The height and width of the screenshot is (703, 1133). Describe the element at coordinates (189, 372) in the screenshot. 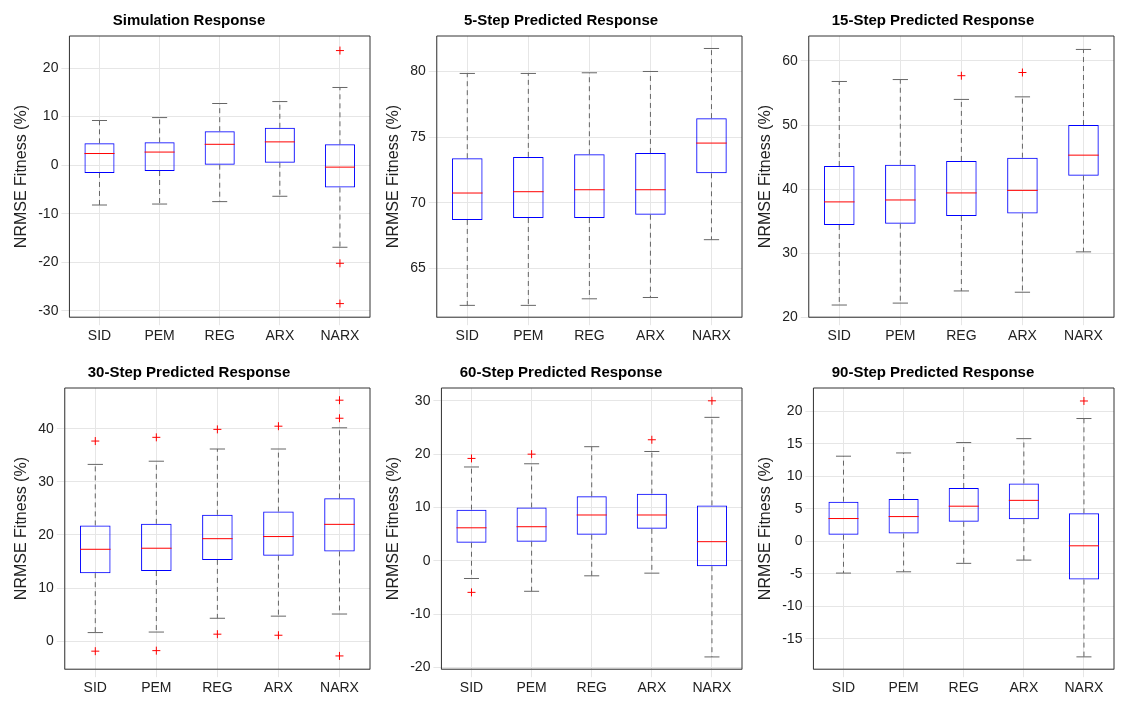

I see `chart-title: 30-Step Predicted Response` at that location.